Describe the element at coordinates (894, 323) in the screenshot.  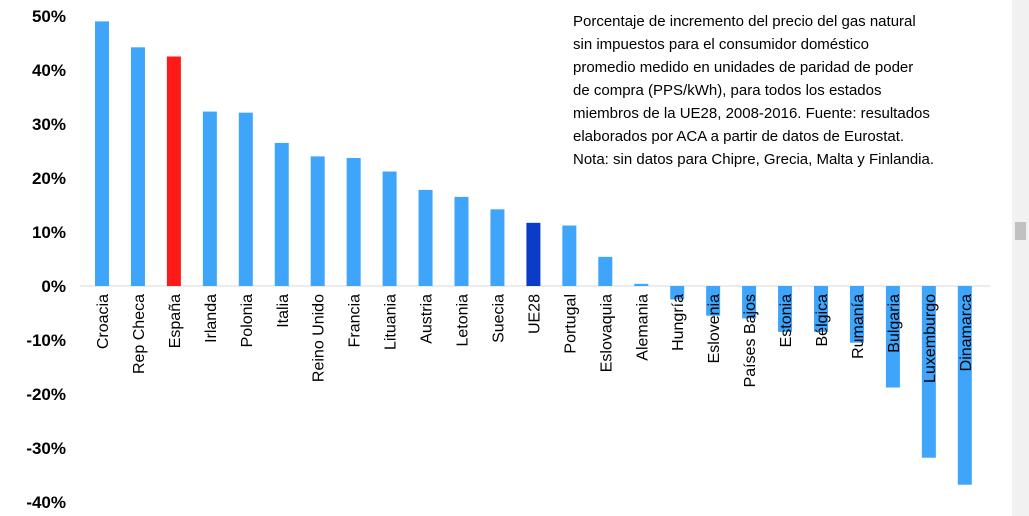
I see `category-label: Bulgaria` at that location.